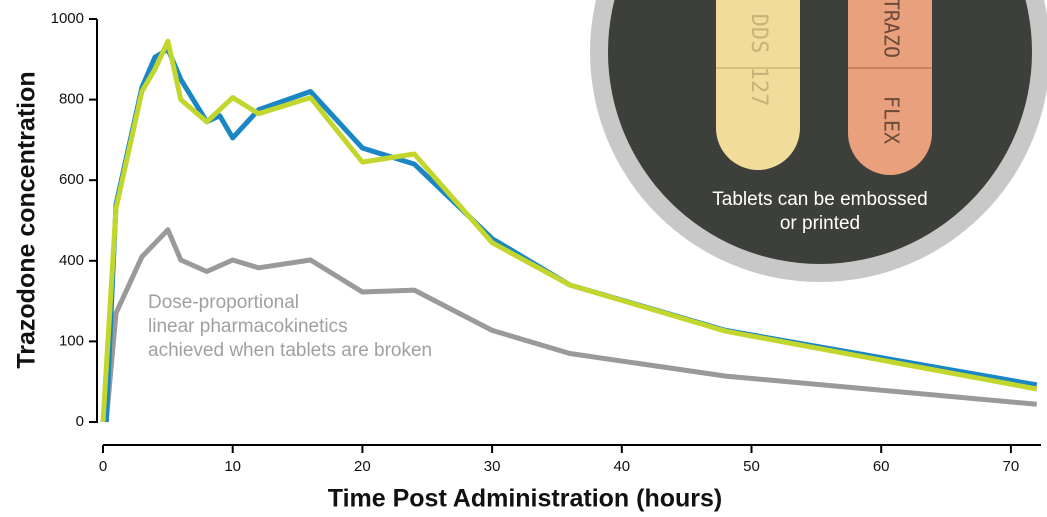  What do you see at coordinates (819, 199) in the screenshot?
I see `inset-caption: Tablets can be embossed` at bounding box center [819, 199].